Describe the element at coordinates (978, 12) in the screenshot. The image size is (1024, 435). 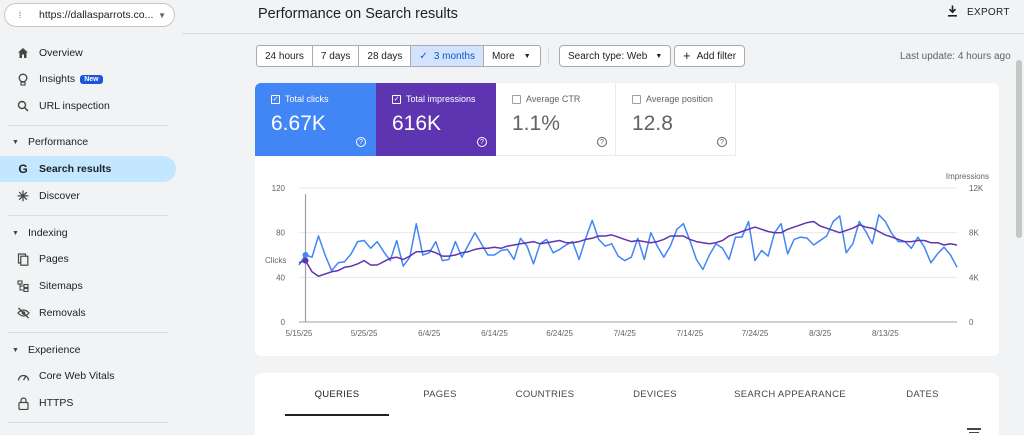
I see `export-button: EXPORT` at that location.